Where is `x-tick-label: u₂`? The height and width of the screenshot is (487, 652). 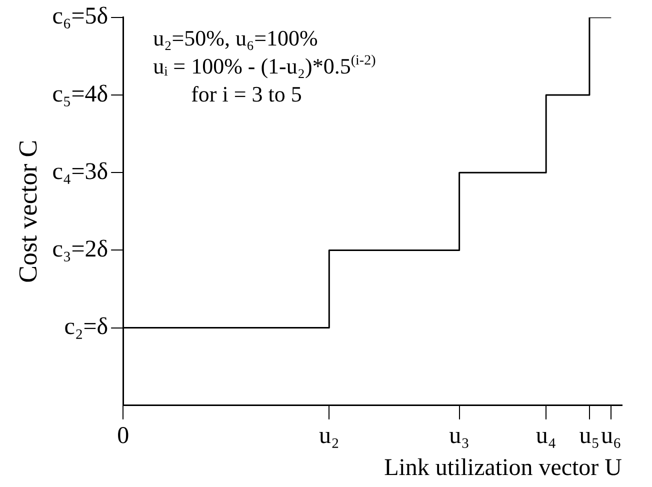
x-tick-label: u₂ is located at coordinates (329, 436).